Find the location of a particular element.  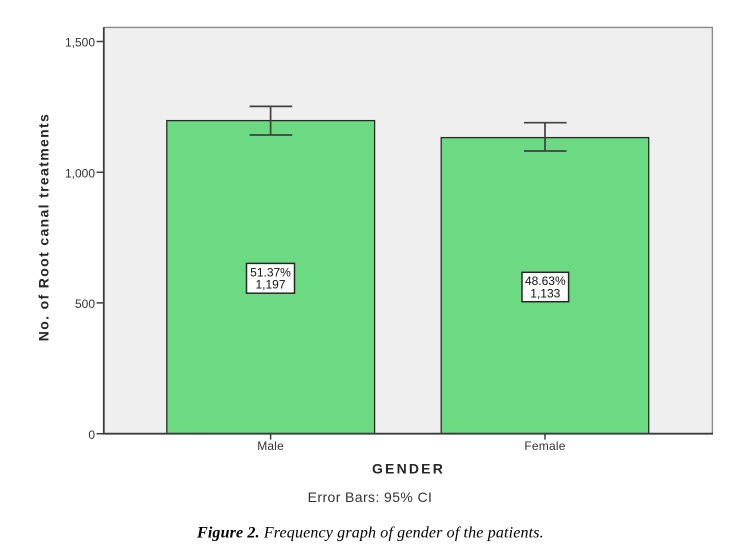

svg-text: 1,500 is located at coordinates (80, 43).